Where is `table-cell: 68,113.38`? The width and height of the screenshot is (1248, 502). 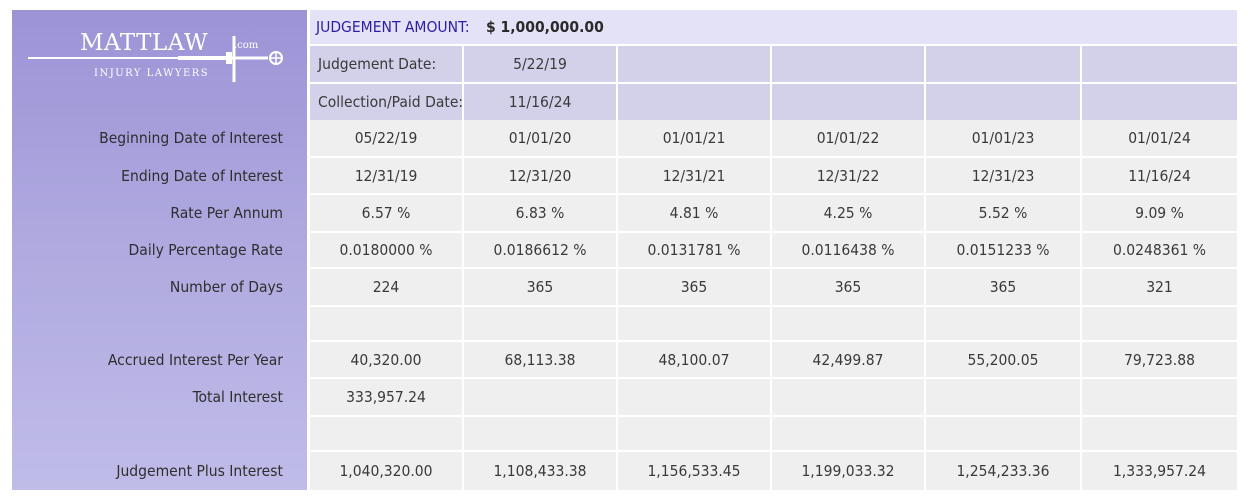
table-cell: 68,113.38 is located at coordinates (540, 359).